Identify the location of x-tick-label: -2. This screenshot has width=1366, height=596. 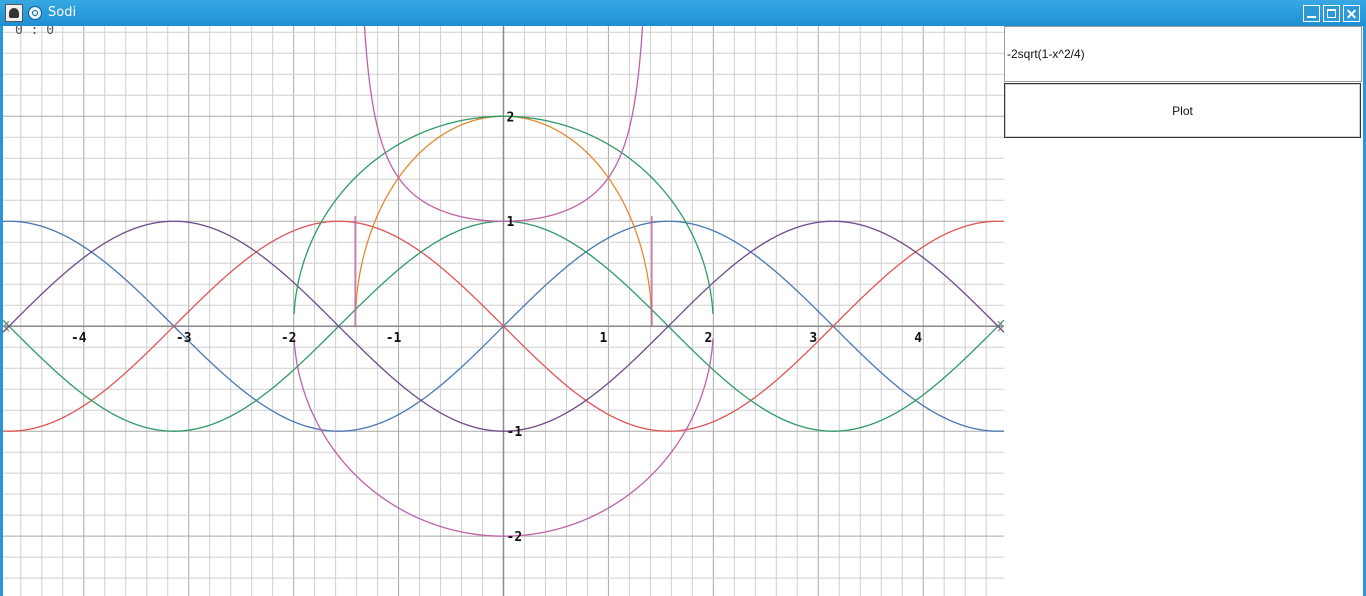
(289, 338).